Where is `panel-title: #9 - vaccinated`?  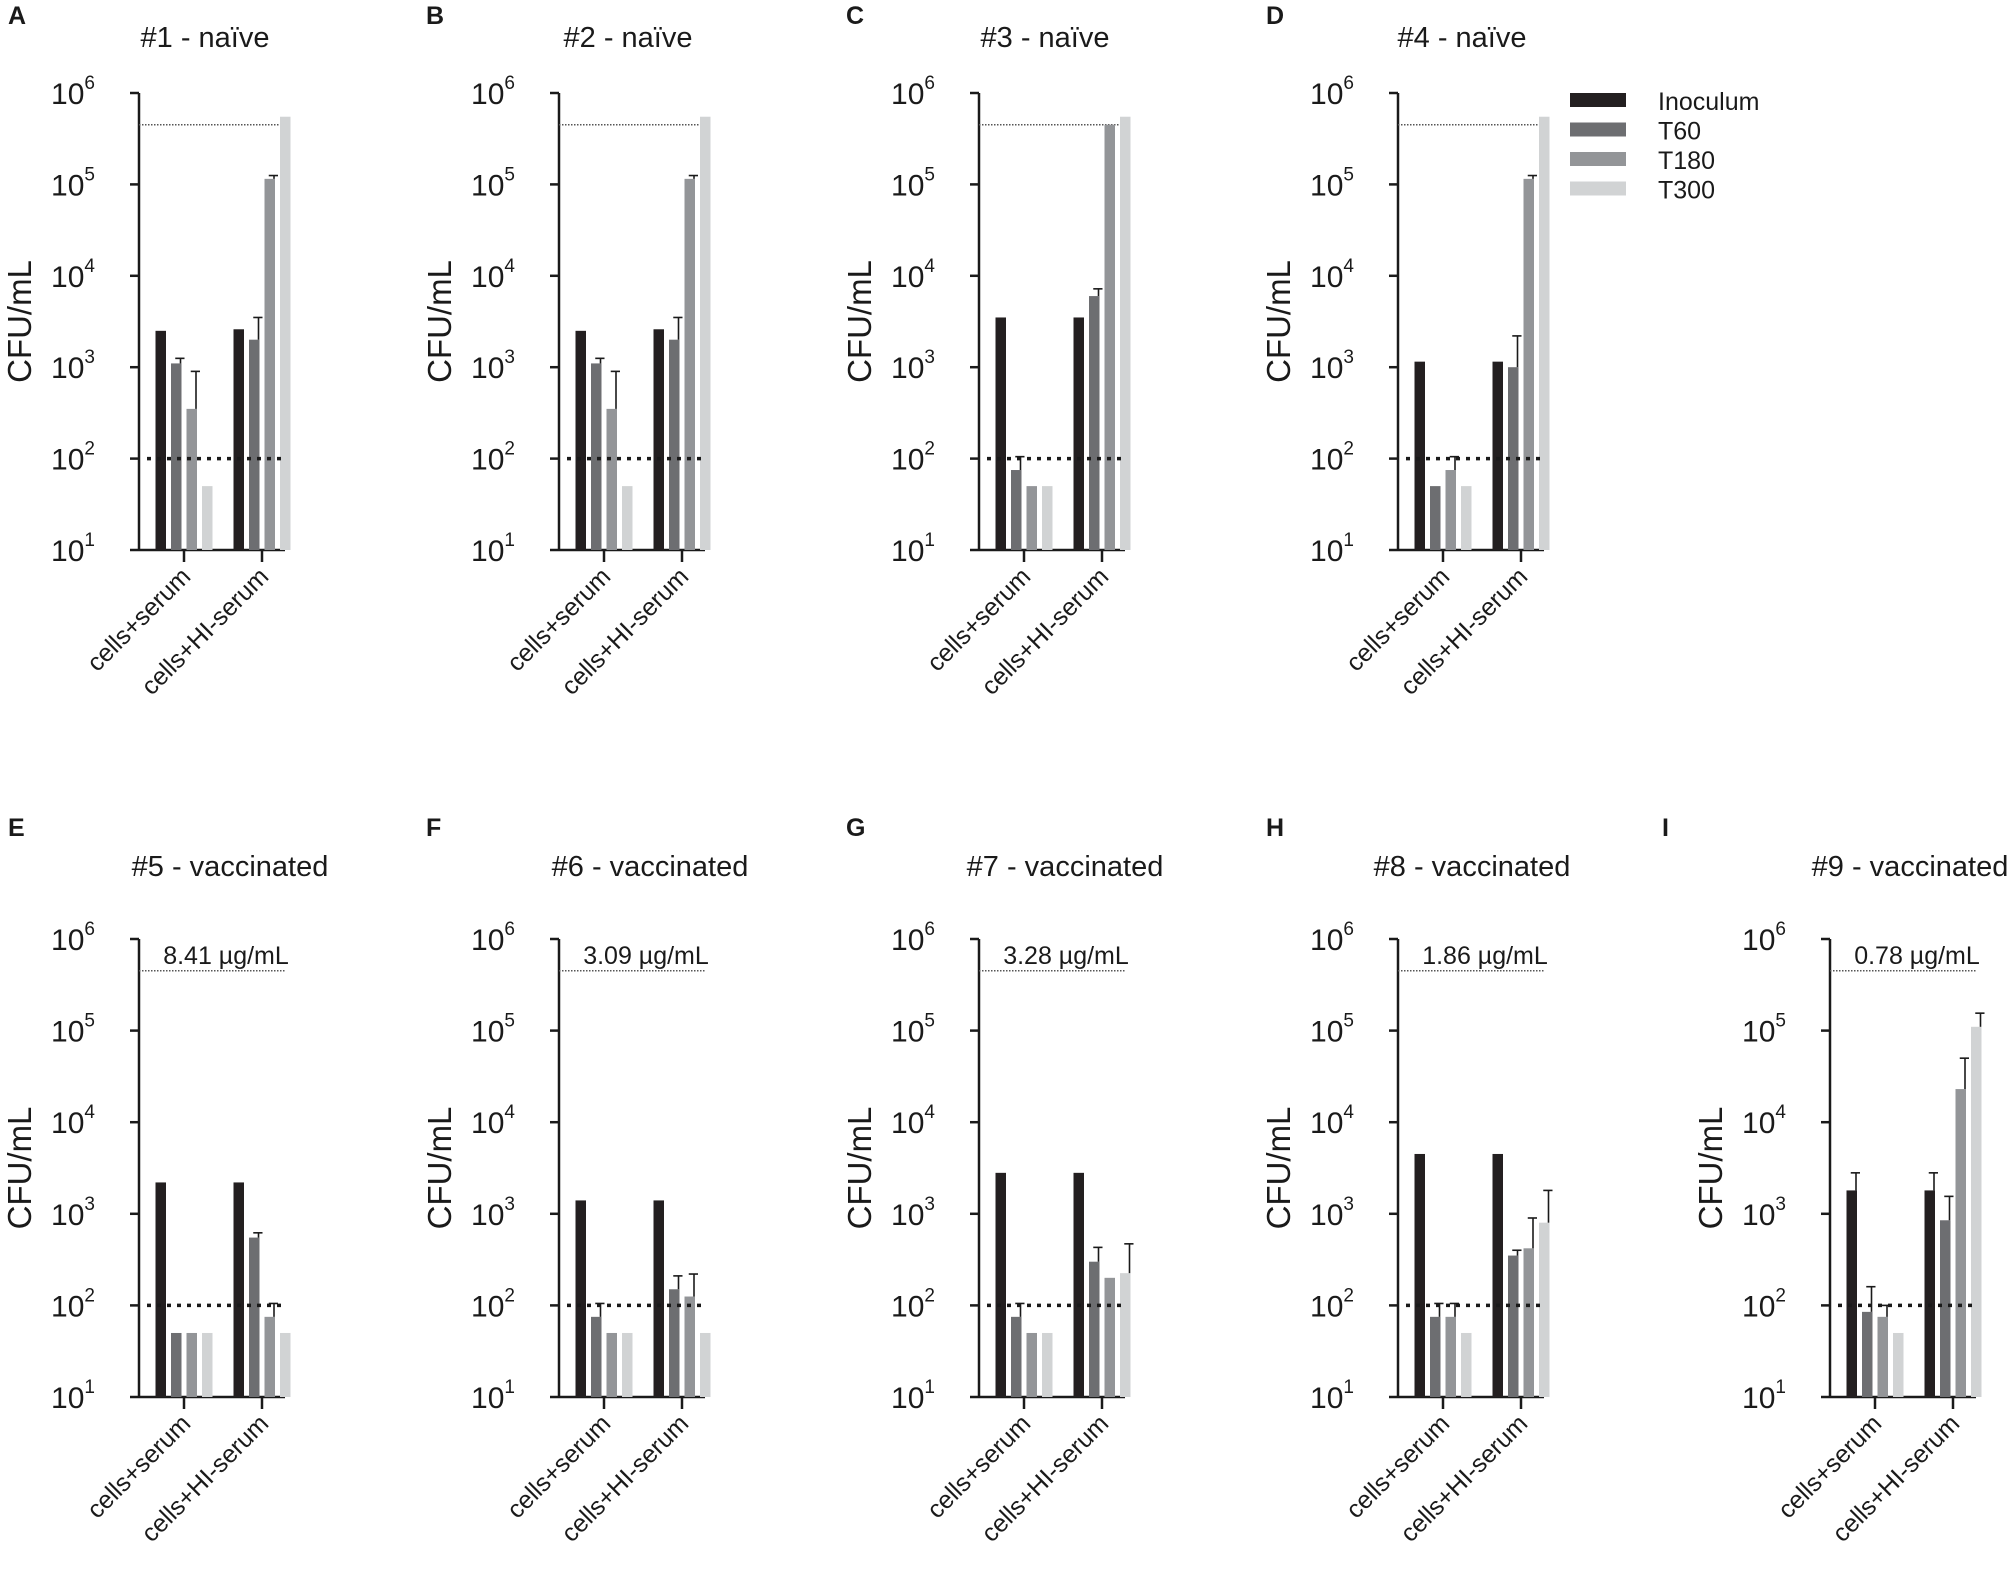 panel-title: #9 - vaccinated is located at coordinates (1910, 867).